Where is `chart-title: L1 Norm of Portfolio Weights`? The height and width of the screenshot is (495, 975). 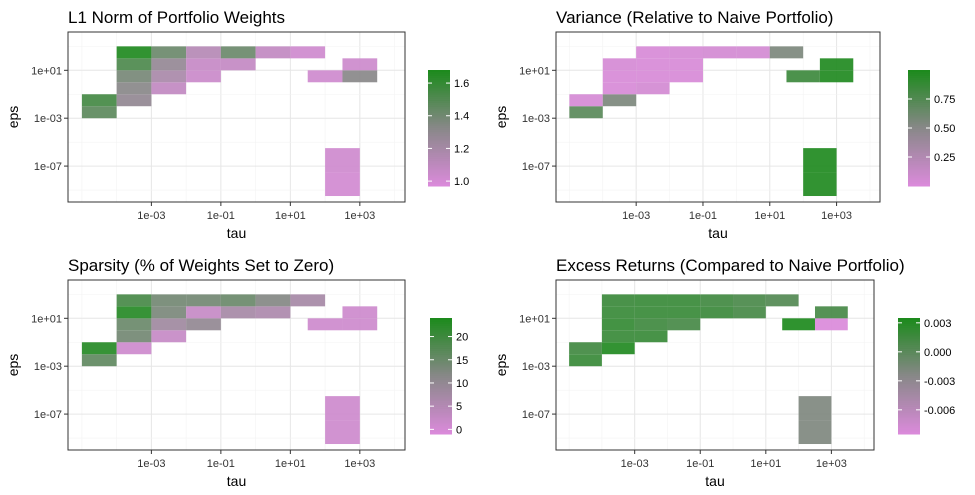 chart-title: L1 Norm of Portfolio Weights is located at coordinates (176, 17).